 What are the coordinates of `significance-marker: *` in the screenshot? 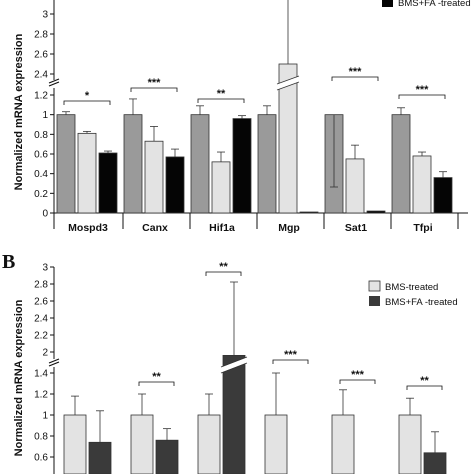 It's located at (87, 96).